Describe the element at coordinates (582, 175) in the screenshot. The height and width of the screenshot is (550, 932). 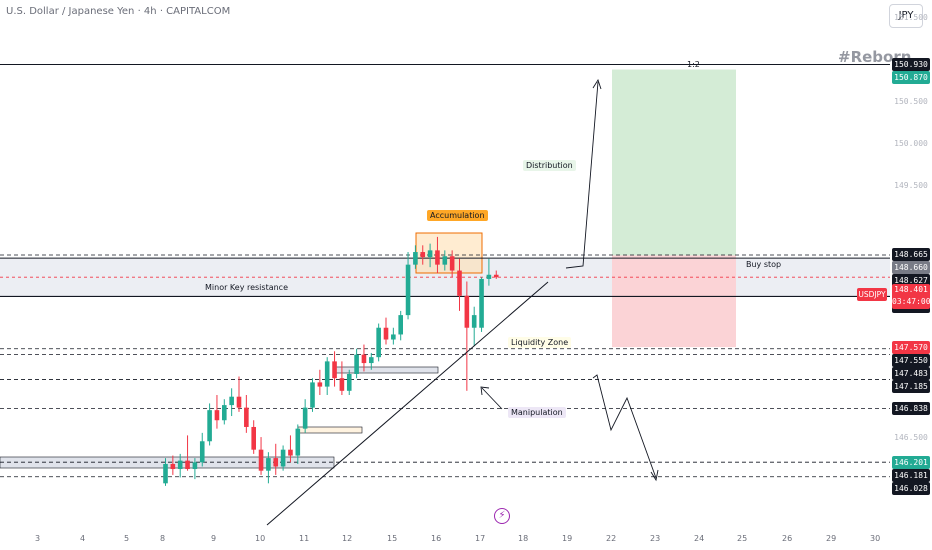
I see `projection-path` at that location.